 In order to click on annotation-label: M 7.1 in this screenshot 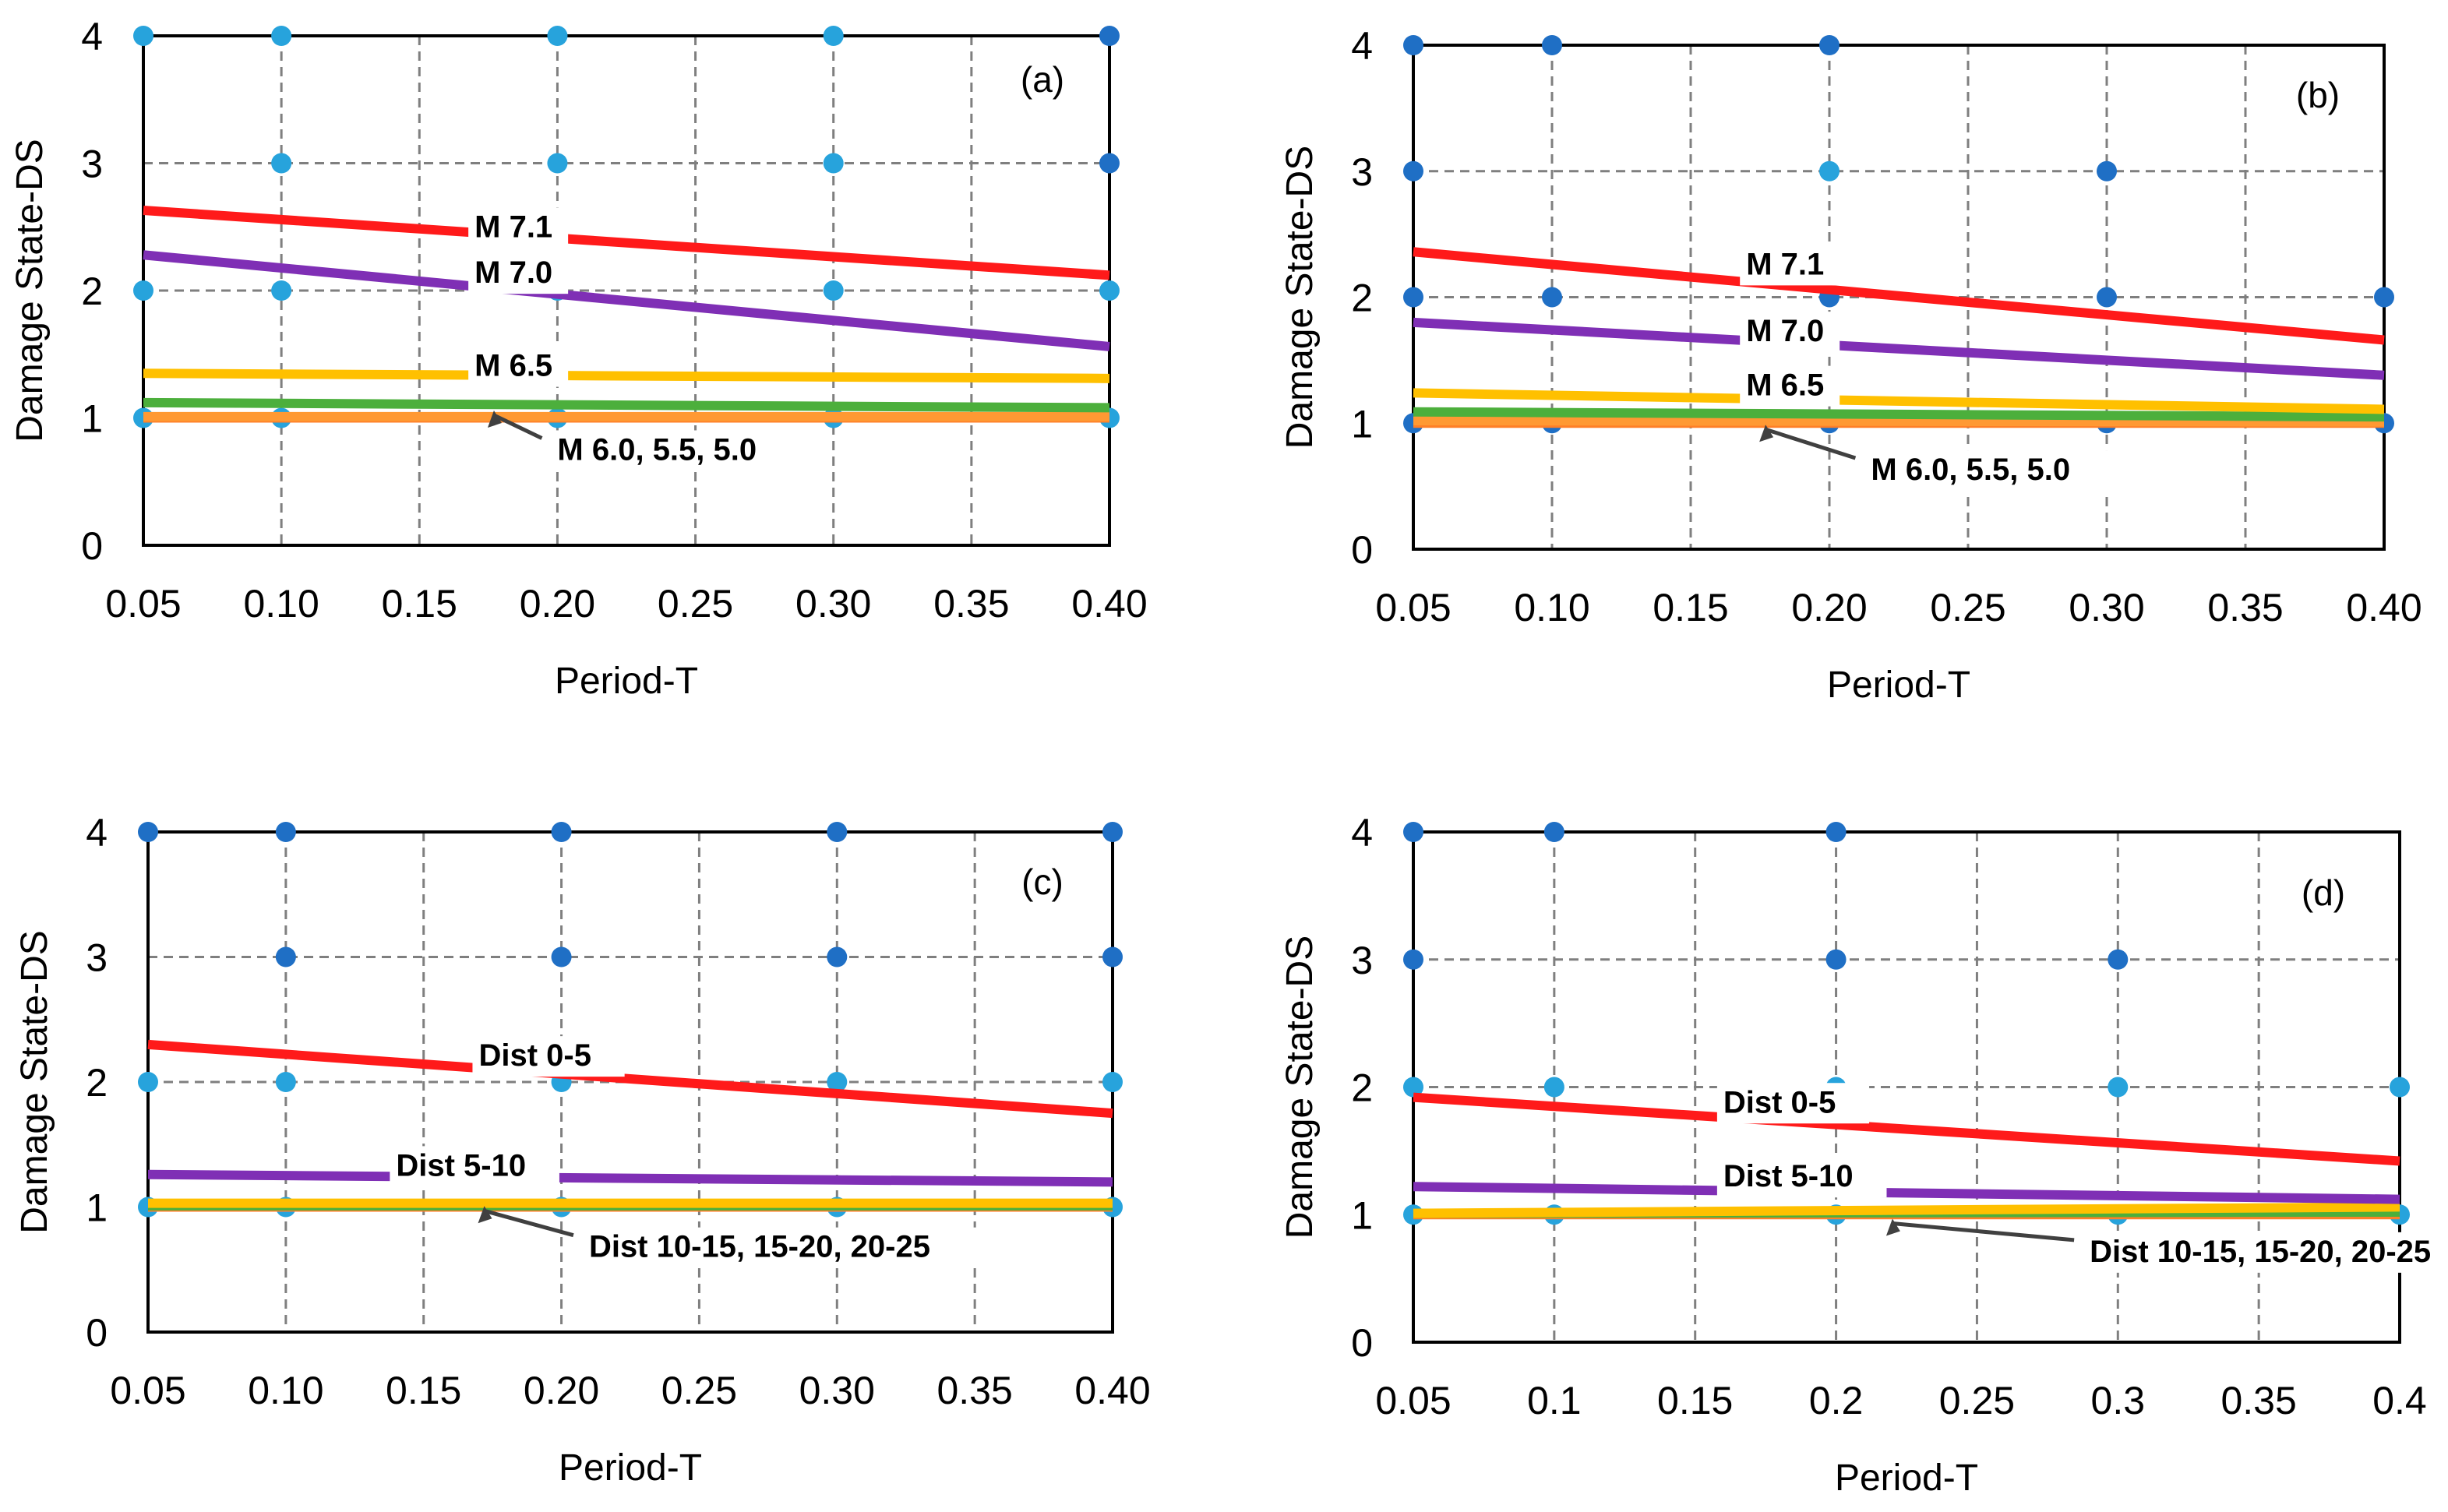, I will do `click(1785, 264)`.